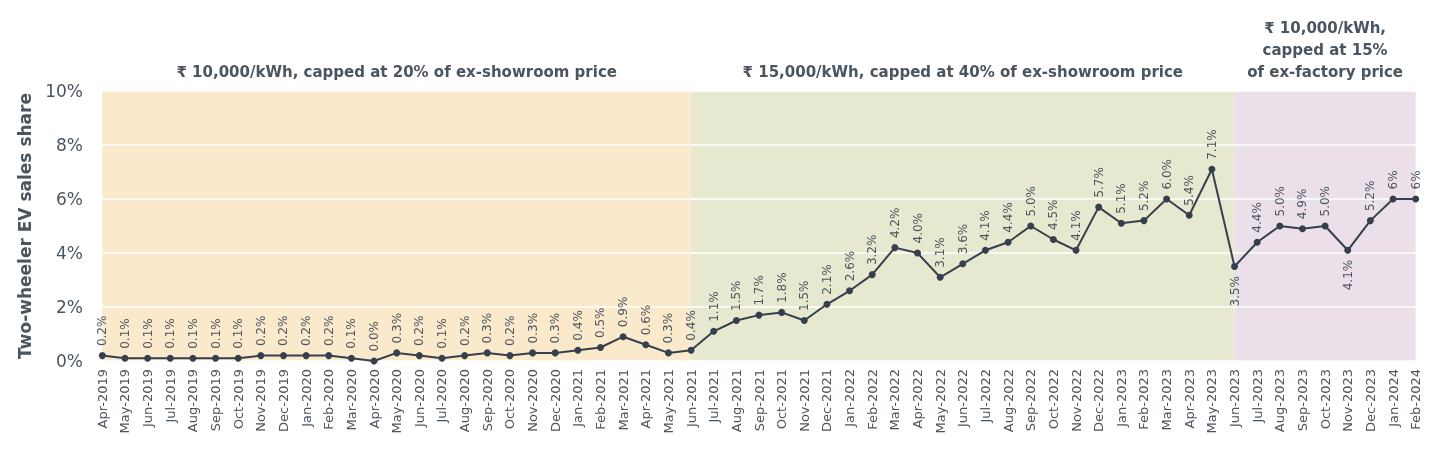 Image resolution: width=1443 pixels, height=456 pixels. I want to click on y-tick-label: 0%, so click(69, 361).